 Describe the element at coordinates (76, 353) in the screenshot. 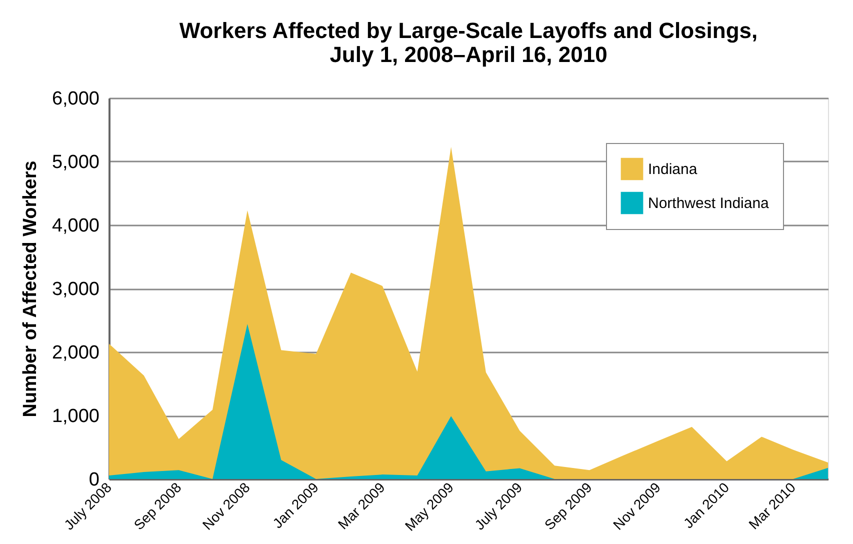

I see `y-tick-label: 2,000` at that location.